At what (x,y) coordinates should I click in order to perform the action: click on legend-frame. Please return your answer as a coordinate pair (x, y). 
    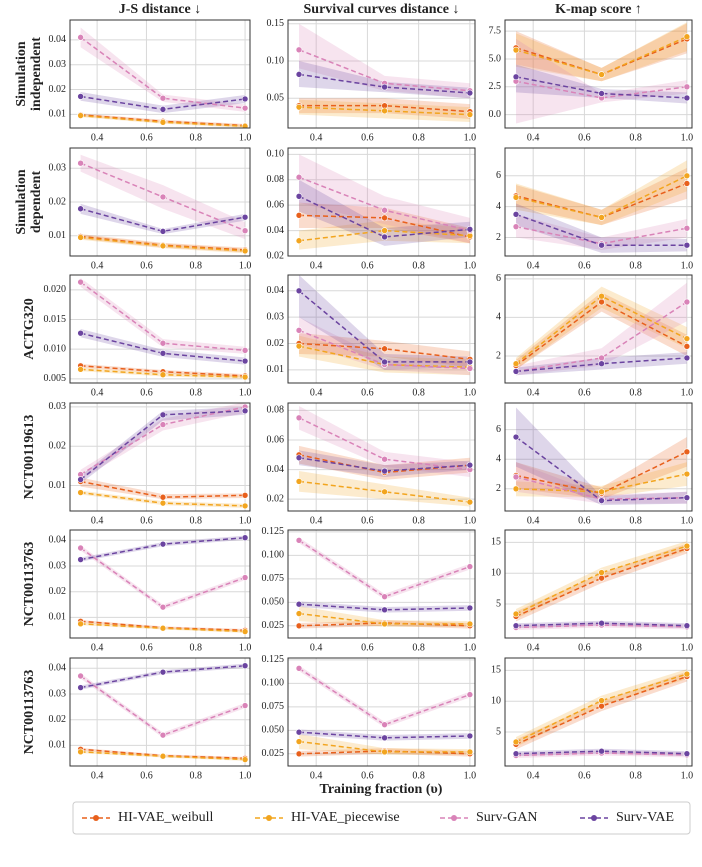
    Looking at the image, I should click on (381, 818).